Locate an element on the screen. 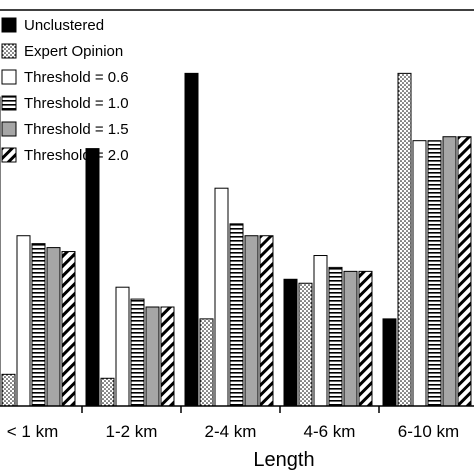  legend-label-2: Threshold = 0.6 is located at coordinates (76, 77).